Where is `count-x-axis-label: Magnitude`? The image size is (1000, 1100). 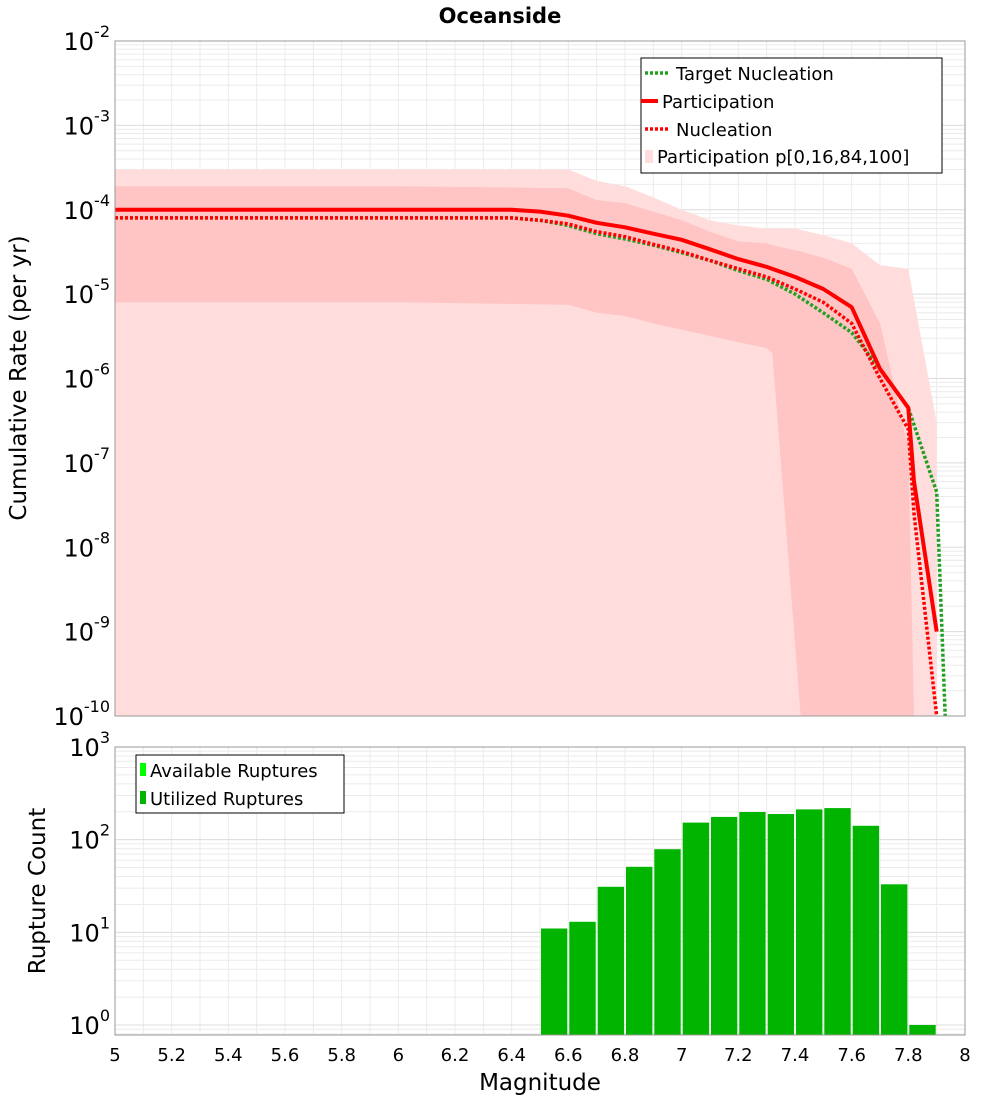
count-x-axis-label: Magnitude is located at coordinates (540, 1083).